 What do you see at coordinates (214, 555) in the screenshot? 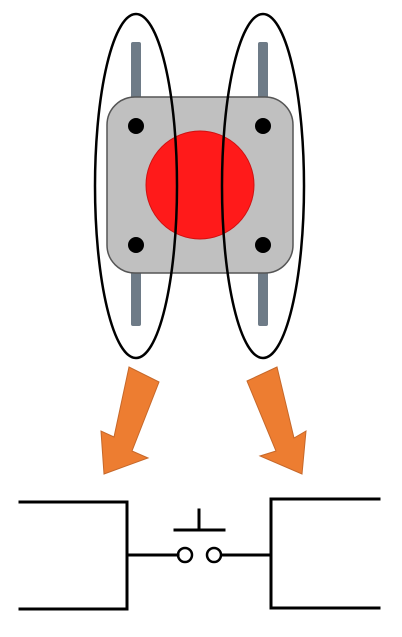
I see `right-contact` at bounding box center [214, 555].